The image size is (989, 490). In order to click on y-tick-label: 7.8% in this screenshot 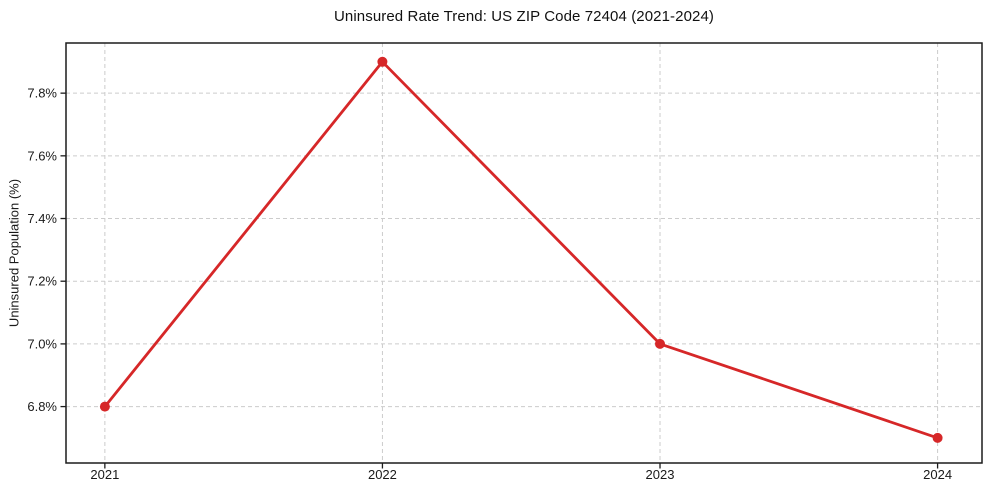, I will do `click(42, 93)`.